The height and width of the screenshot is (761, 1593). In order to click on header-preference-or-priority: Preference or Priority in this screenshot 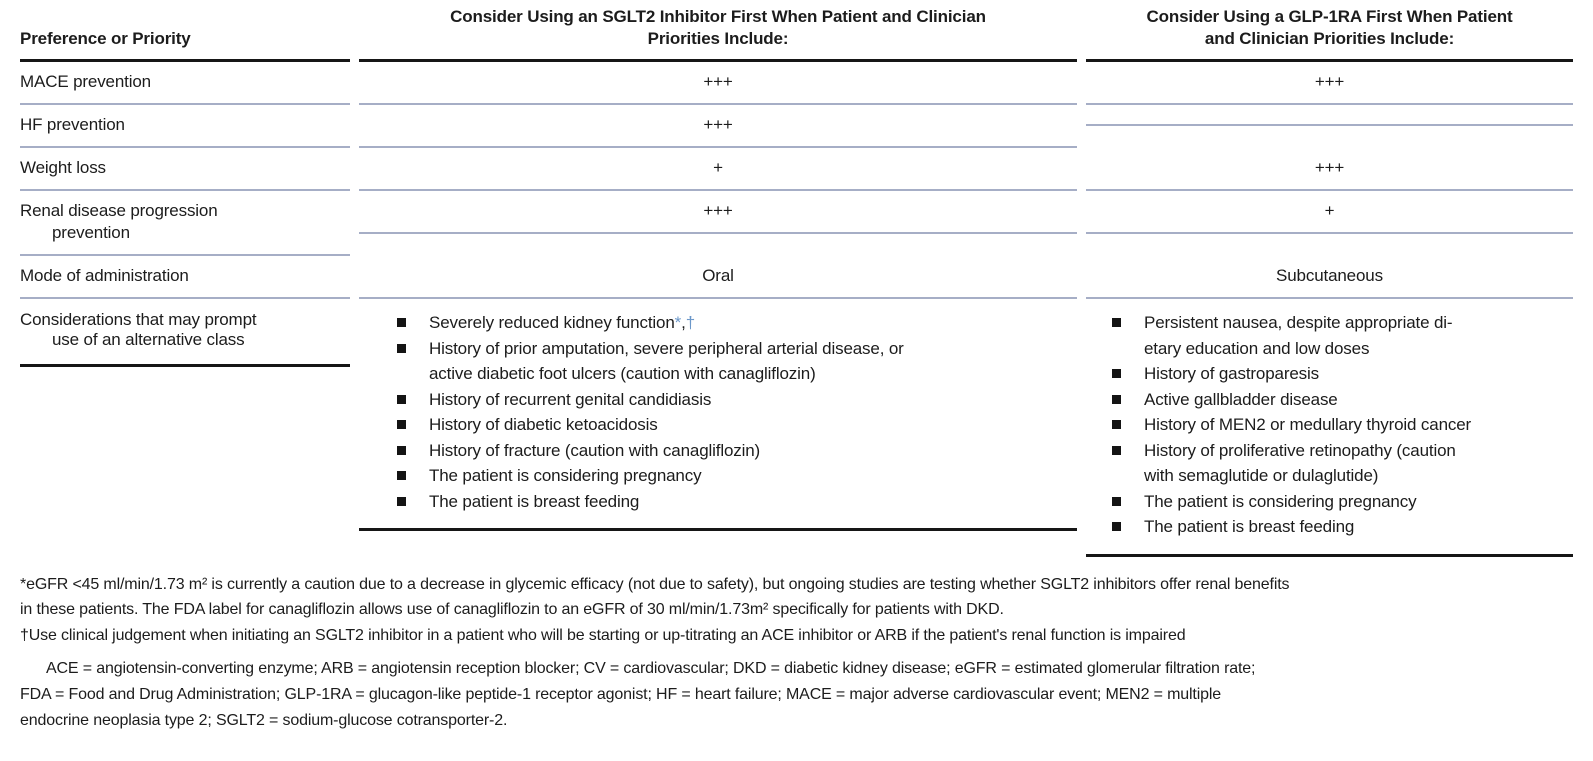, I will do `click(185, 34)`.